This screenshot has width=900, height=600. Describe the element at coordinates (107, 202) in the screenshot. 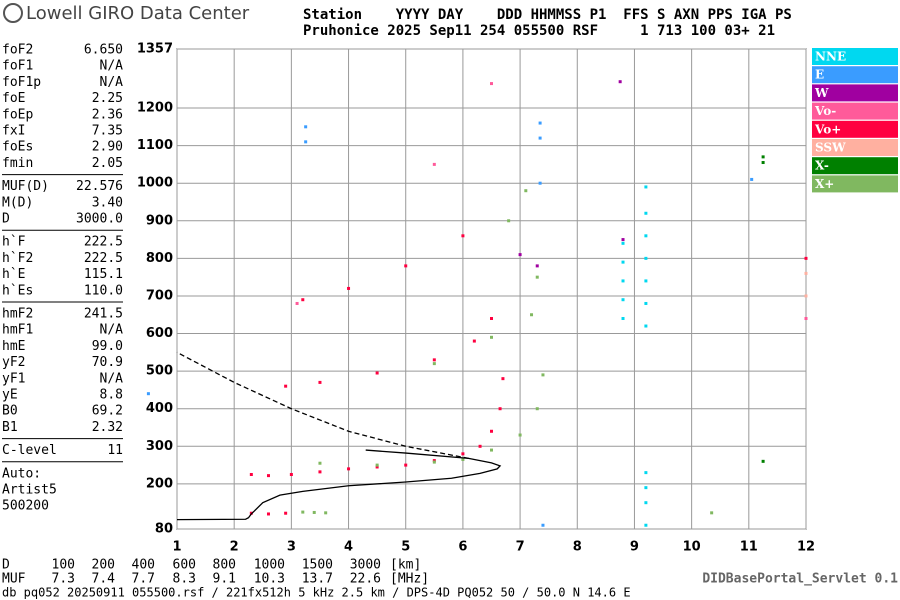

I see `param-value: 3.40` at that location.